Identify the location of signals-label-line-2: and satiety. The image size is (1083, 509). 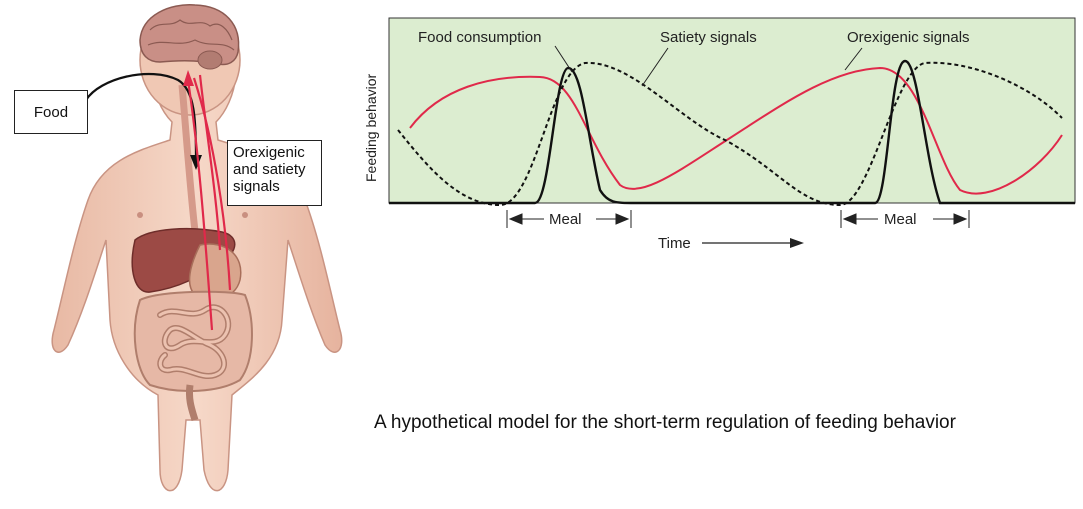
(269, 169).